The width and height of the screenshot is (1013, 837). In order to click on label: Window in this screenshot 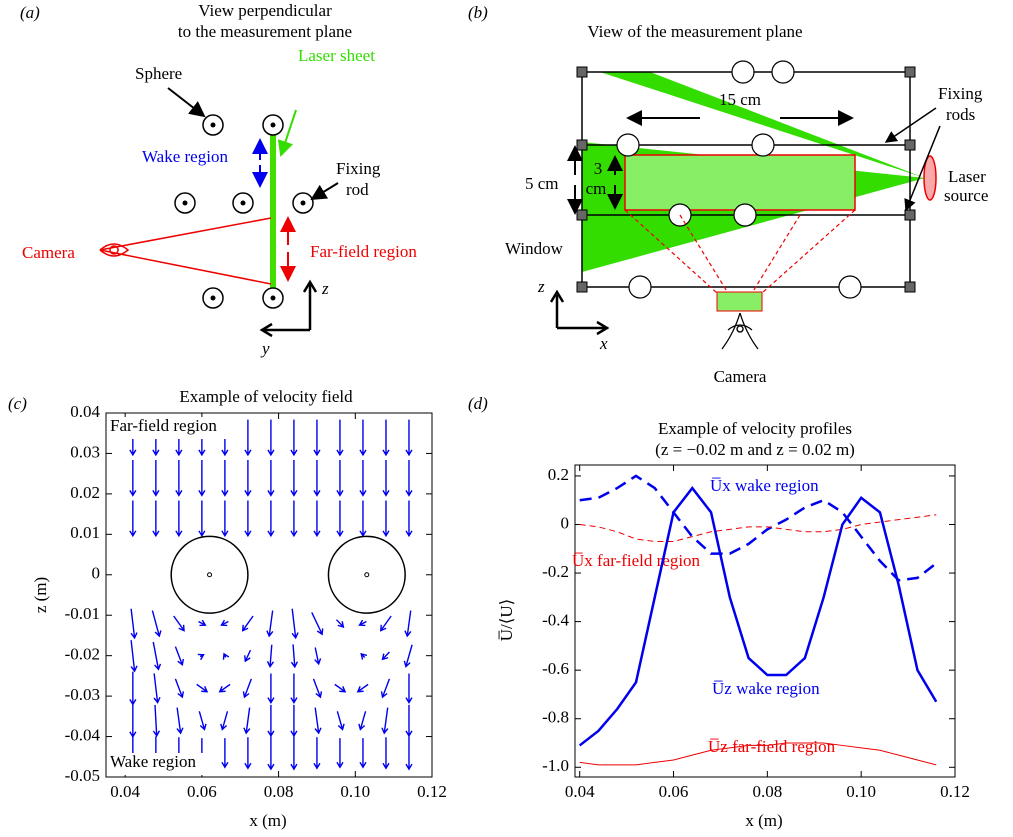, I will do `click(534, 248)`.